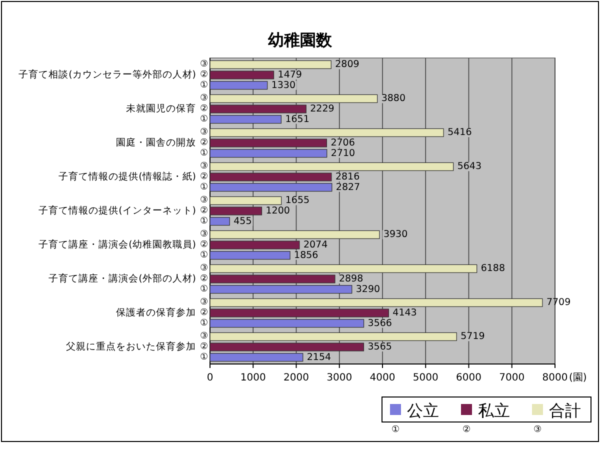  What do you see at coordinates (278, 211) in the screenshot?
I see `data-label: 1200` at bounding box center [278, 211].